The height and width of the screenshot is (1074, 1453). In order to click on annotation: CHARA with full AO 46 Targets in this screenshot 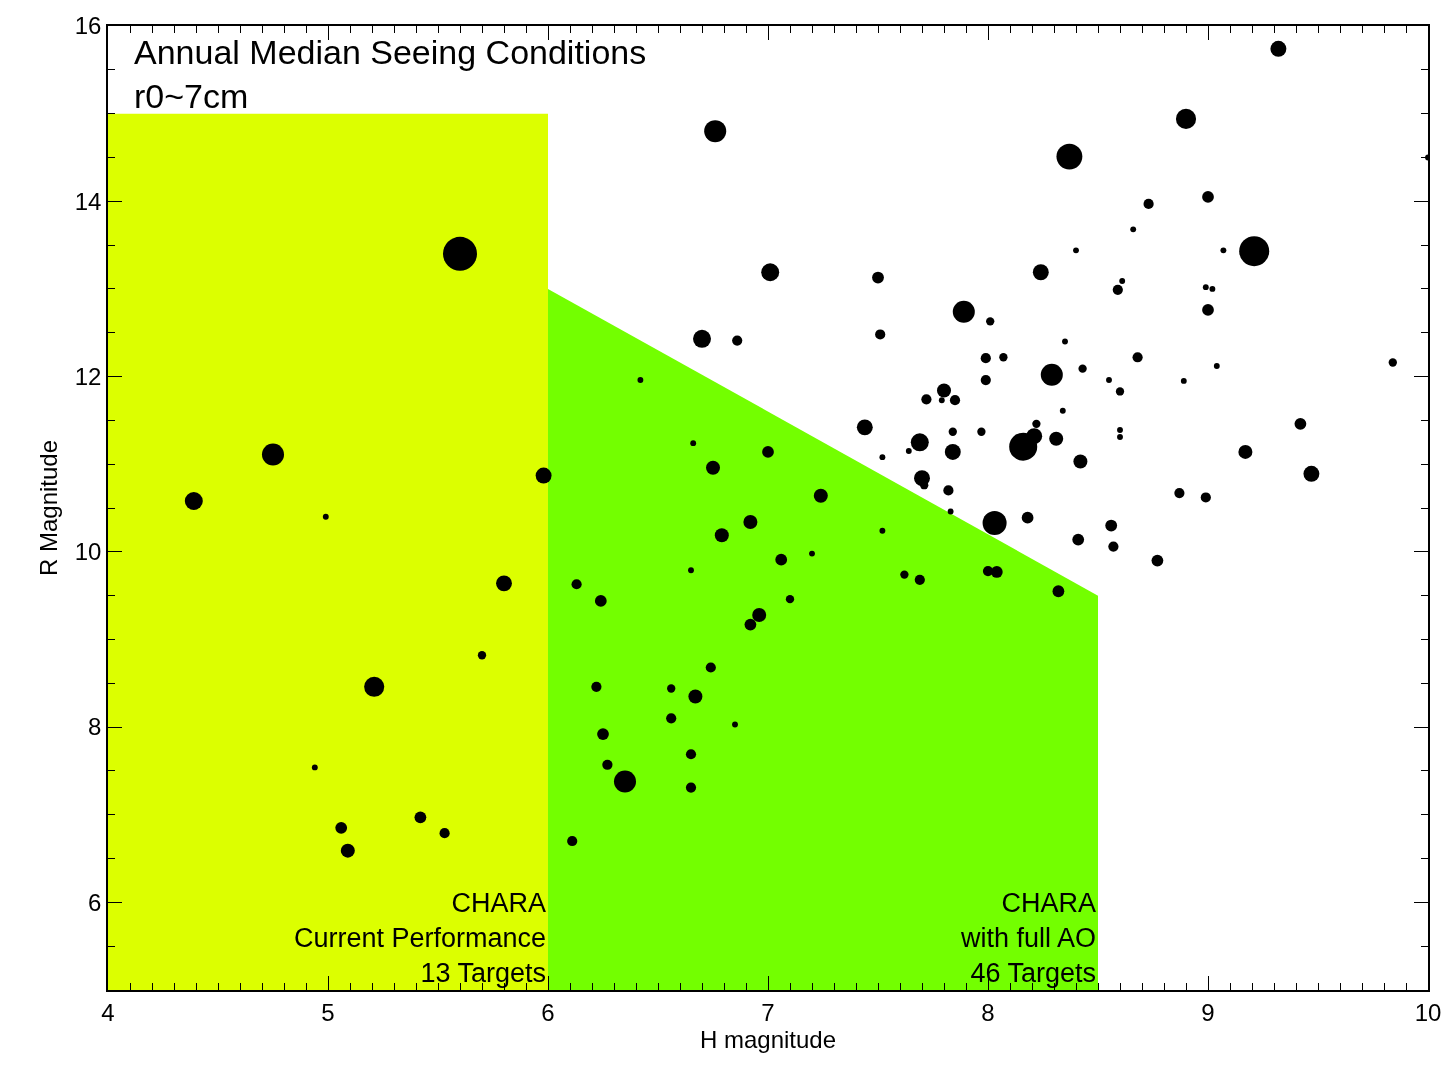, I will do `click(1028, 938)`.